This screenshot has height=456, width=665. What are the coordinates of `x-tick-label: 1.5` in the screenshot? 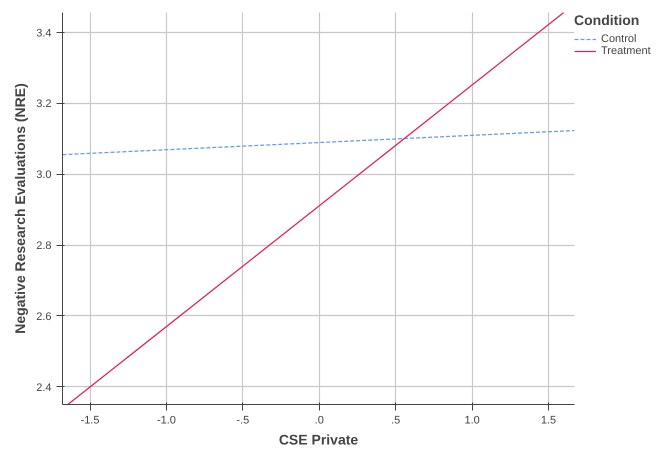 It's located at (548, 420).